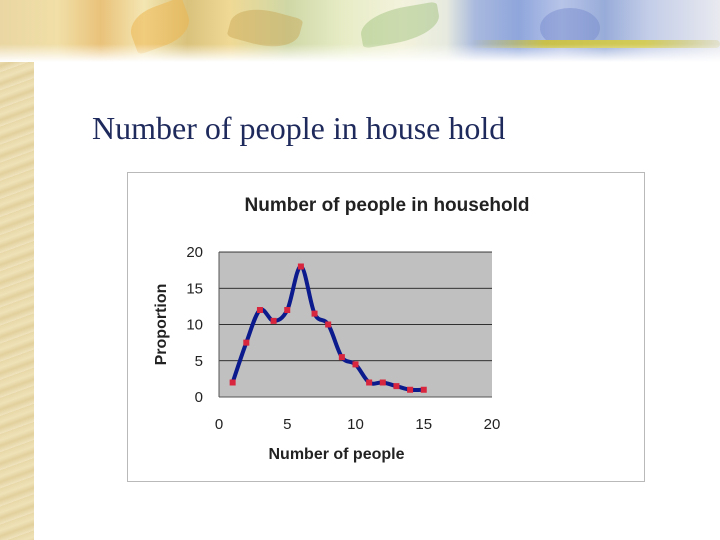  What do you see at coordinates (299, 128) in the screenshot?
I see `slide-title: Number of people in house hold` at bounding box center [299, 128].